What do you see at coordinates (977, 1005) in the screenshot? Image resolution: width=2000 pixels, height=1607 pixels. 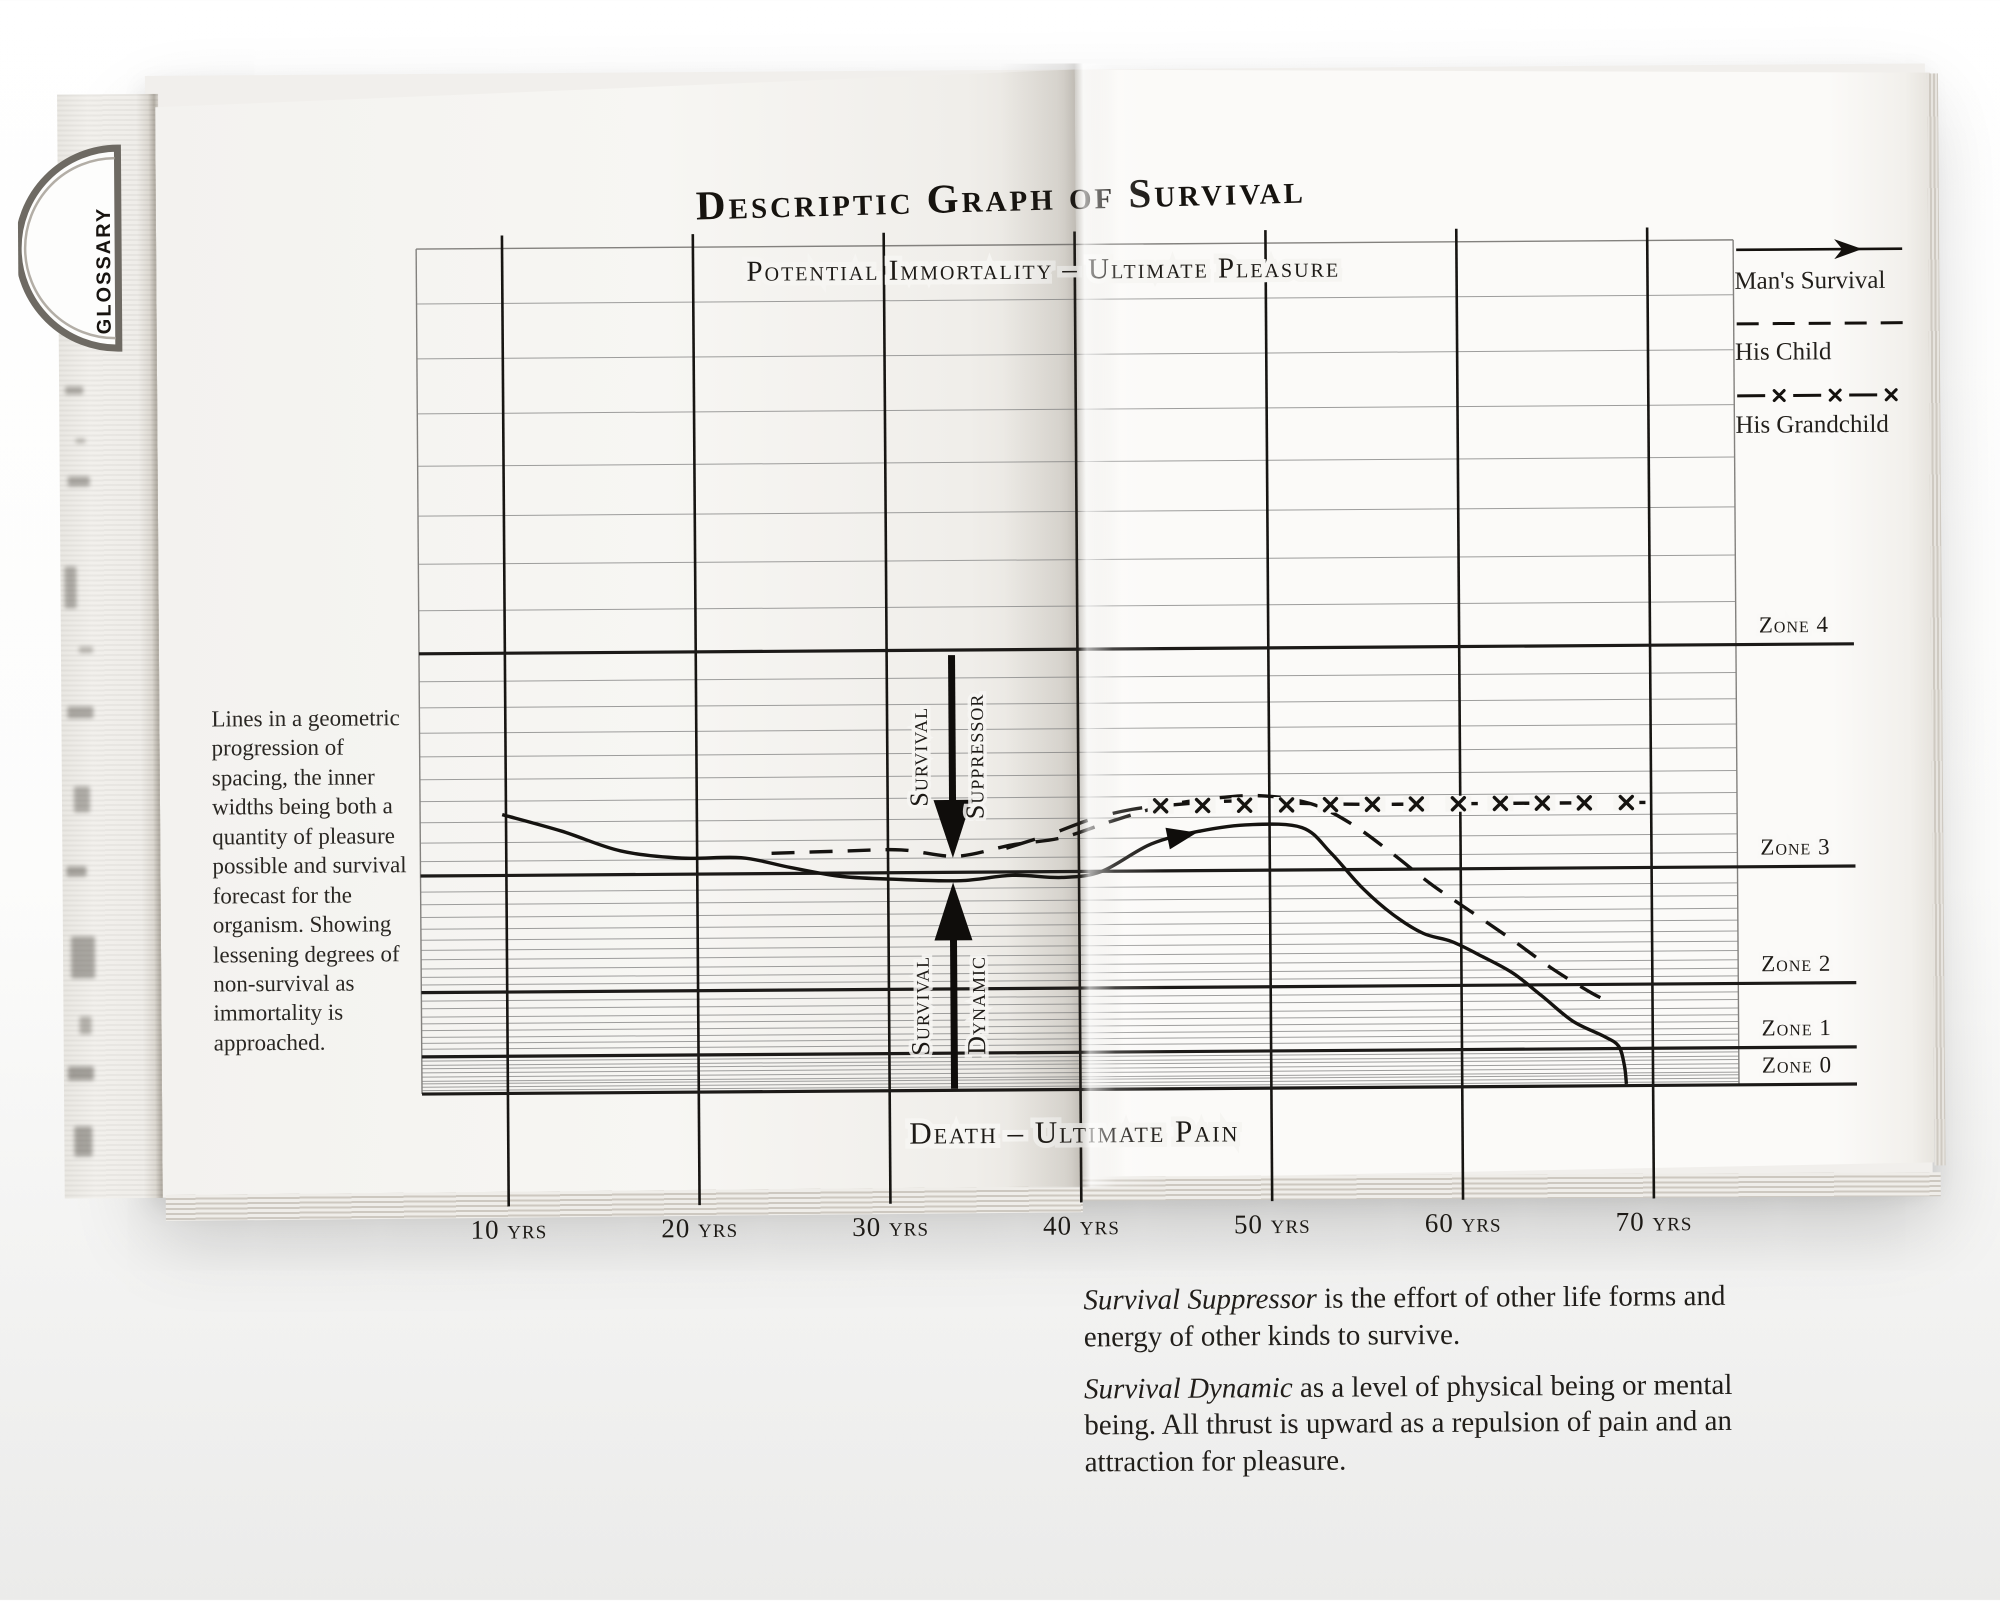 I see `arrow-label-right: Dynamic` at bounding box center [977, 1005].